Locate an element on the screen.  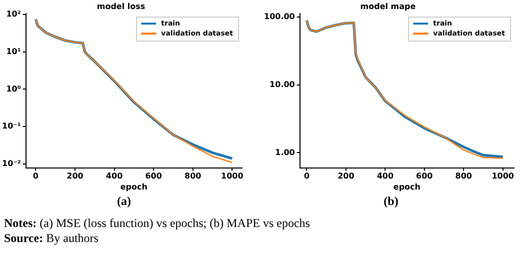
source-note: Source: By authors is located at coordinates (51, 238).